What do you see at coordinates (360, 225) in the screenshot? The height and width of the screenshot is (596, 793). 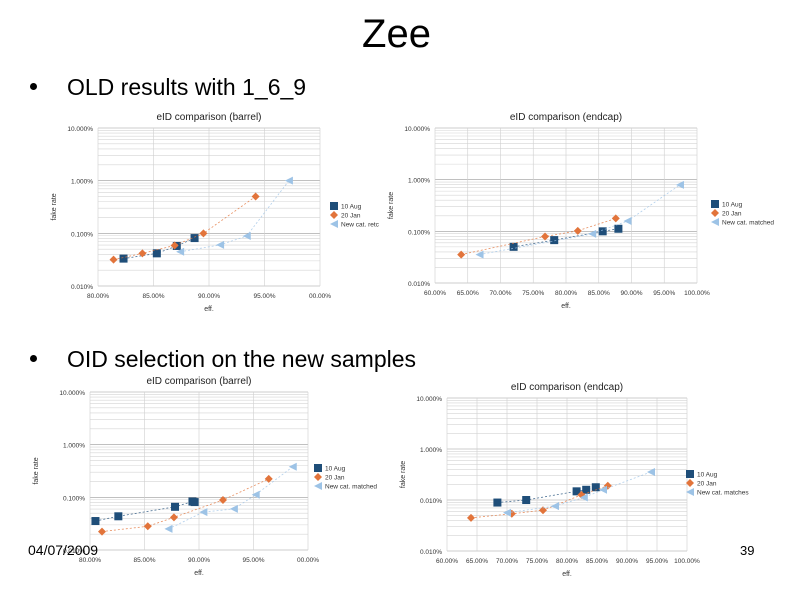 I see `legend-label: New cat. retc` at bounding box center [360, 225].